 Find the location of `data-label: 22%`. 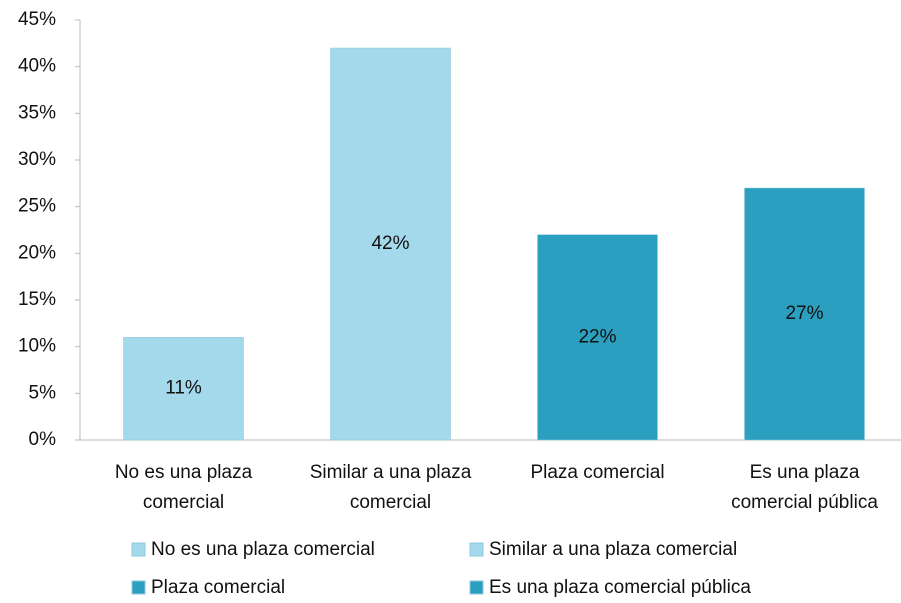

data-label: 22% is located at coordinates (597, 336).